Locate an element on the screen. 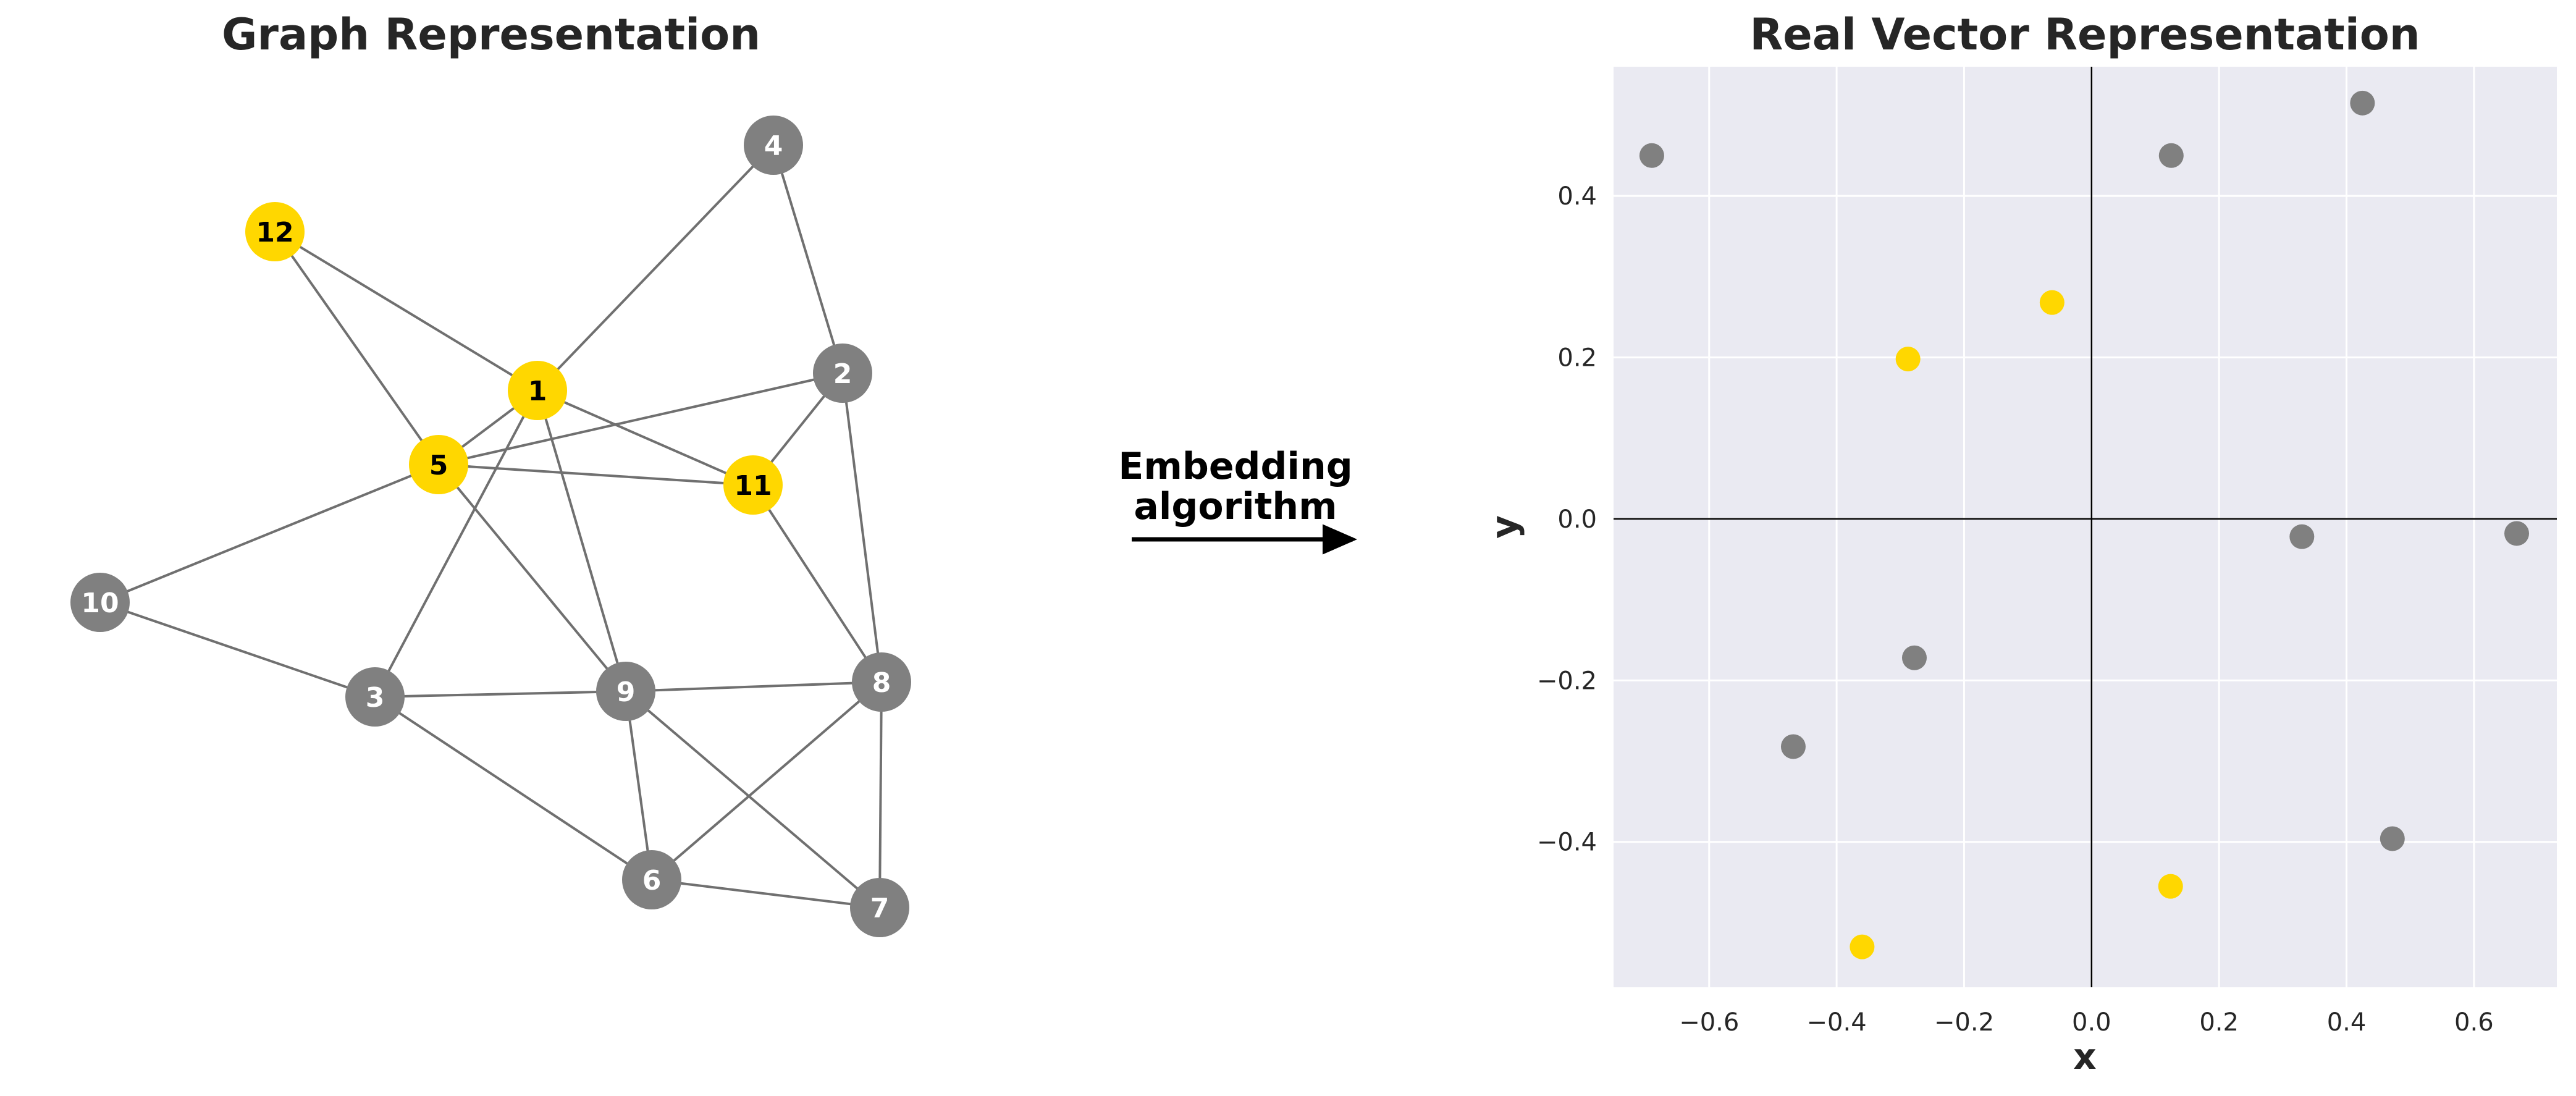  y-tick-label: −0.4 is located at coordinates (1567, 842).